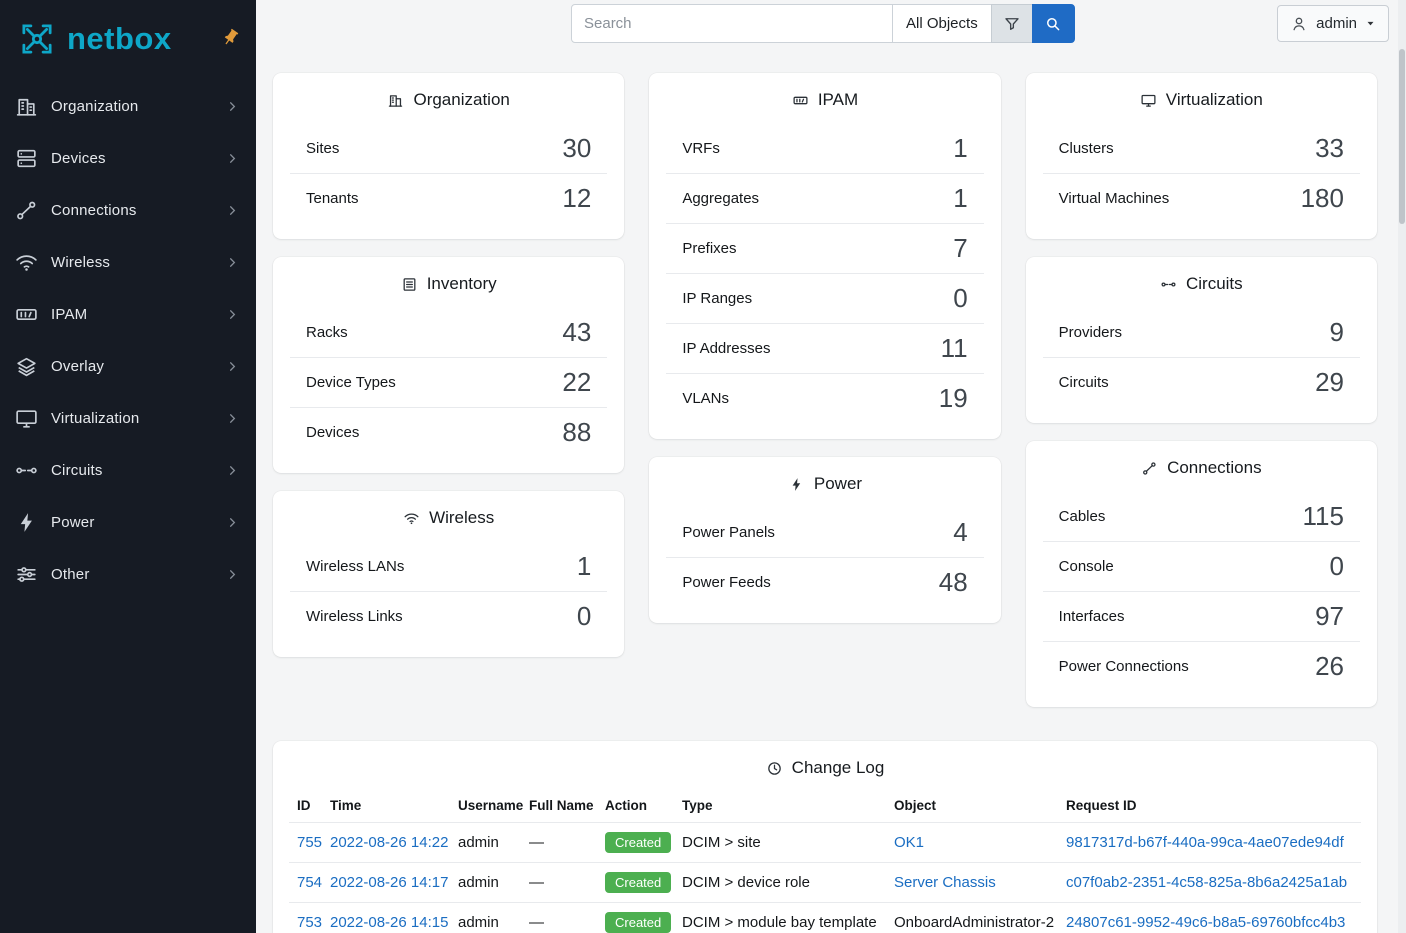  I want to click on stat-row-providers: Providers 9, so click(1201, 332).